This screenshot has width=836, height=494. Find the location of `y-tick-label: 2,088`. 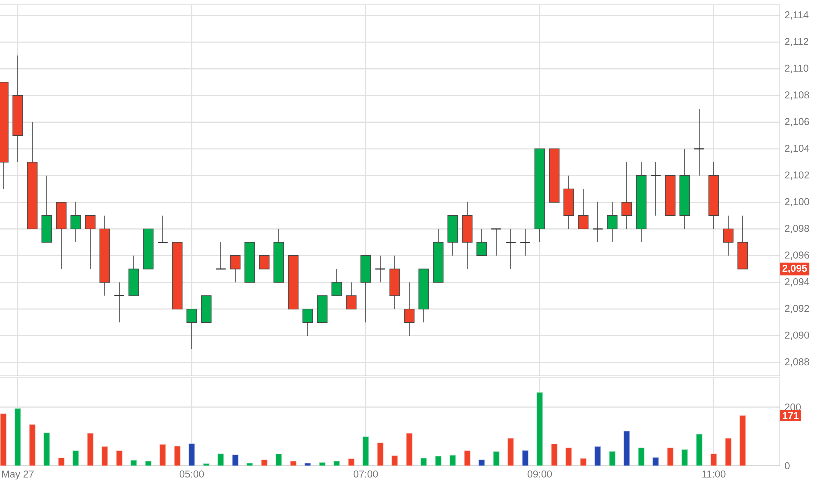

y-tick-label: 2,088 is located at coordinates (797, 362).